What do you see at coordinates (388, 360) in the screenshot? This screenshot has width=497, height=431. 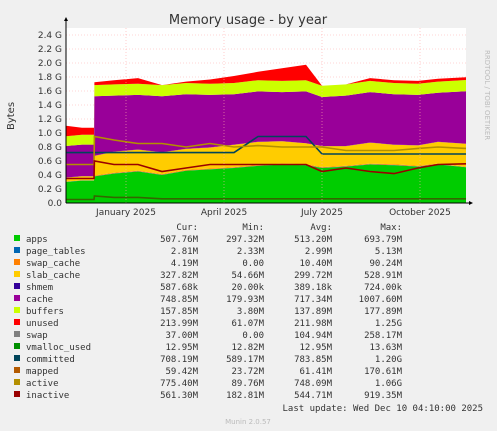 I see `legend-max-value: 1.20G` at bounding box center [388, 360].